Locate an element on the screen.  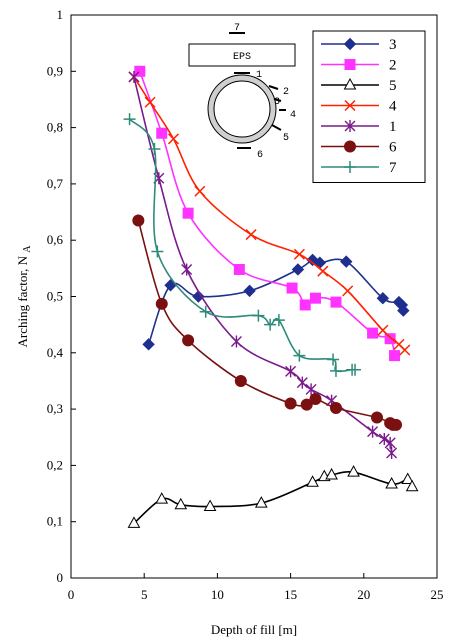
legend-label: 6 is located at coordinates (393, 148).